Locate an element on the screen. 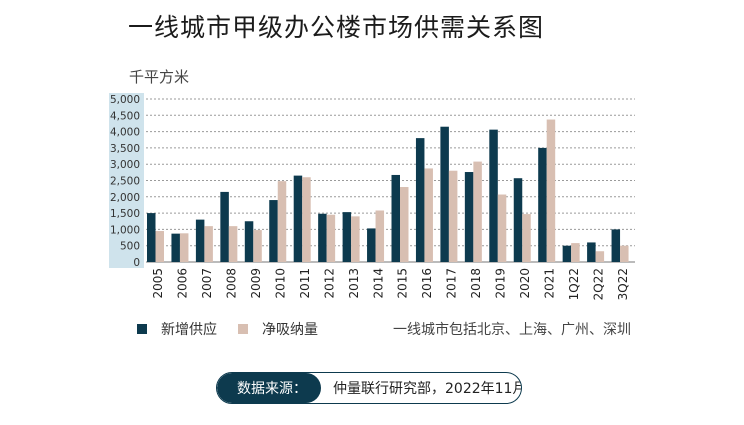 The height and width of the screenshot is (425, 744). x-tick-label: 3Q22 is located at coordinates (623, 284).